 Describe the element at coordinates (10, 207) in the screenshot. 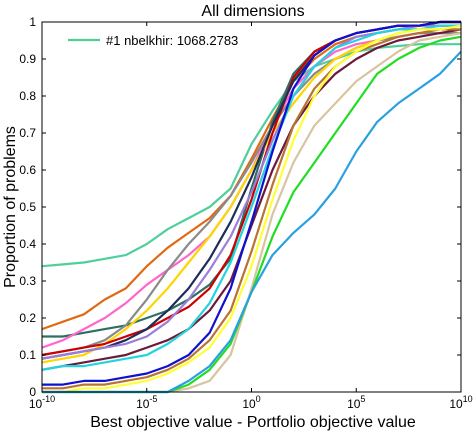

I see `y-axis-label: Proportion of problems` at that location.